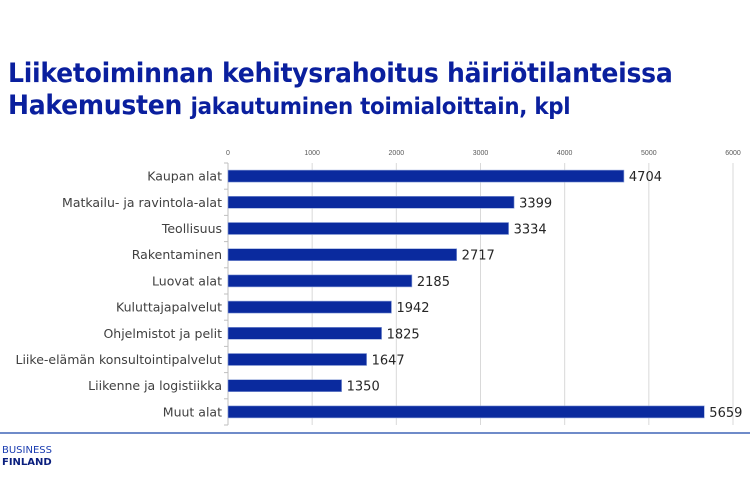 This screenshot has width=750, height=500. I want to click on category-label: Liike-elämän konsultointipalvelut, so click(118, 359).